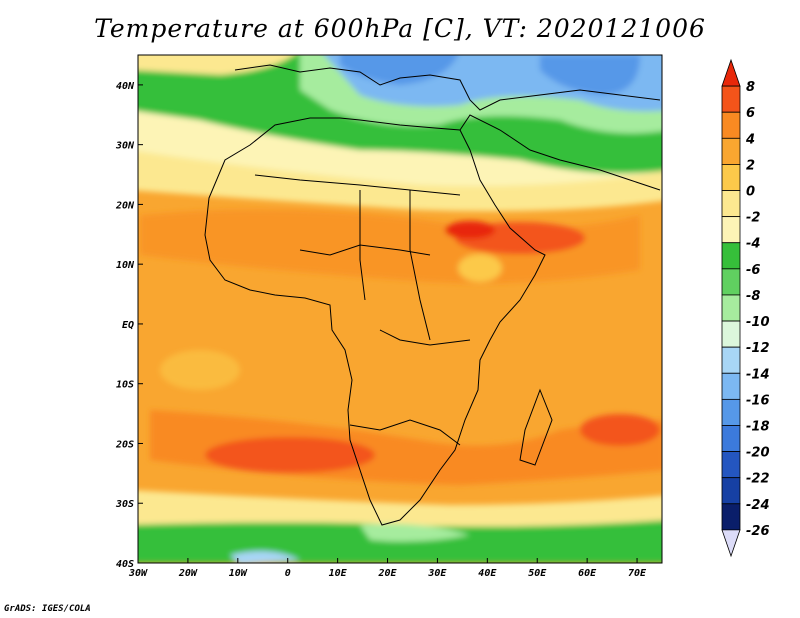 The height and width of the screenshot is (618, 800). What do you see at coordinates (188, 573) in the screenshot?
I see `lon-tick-label: 20W` at bounding box center [188, 573].